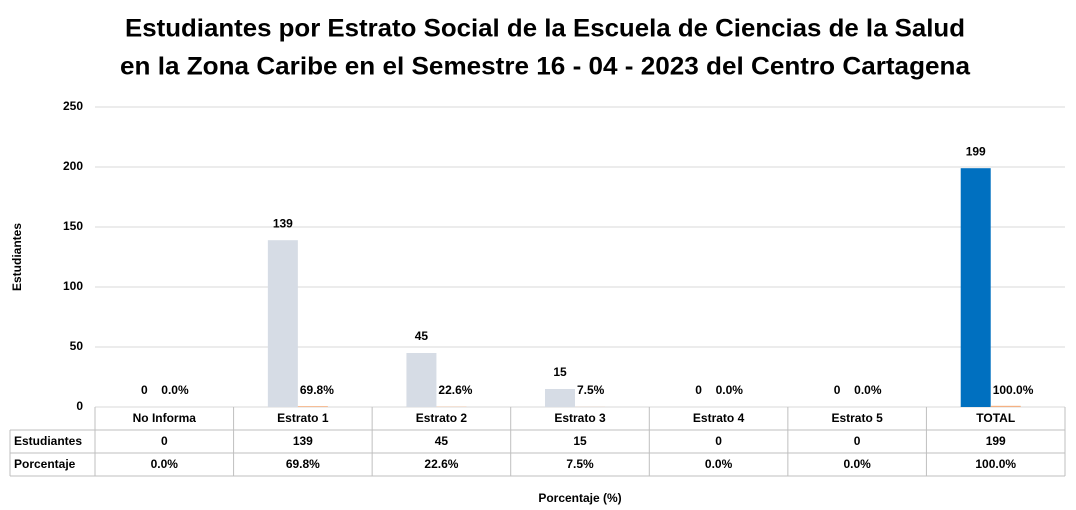 The height and width of the screenshot is (510, 1076). Describe the element at coordinates (45, 464) in the screenshot. I see `row-header: Porcentaje` at that location.